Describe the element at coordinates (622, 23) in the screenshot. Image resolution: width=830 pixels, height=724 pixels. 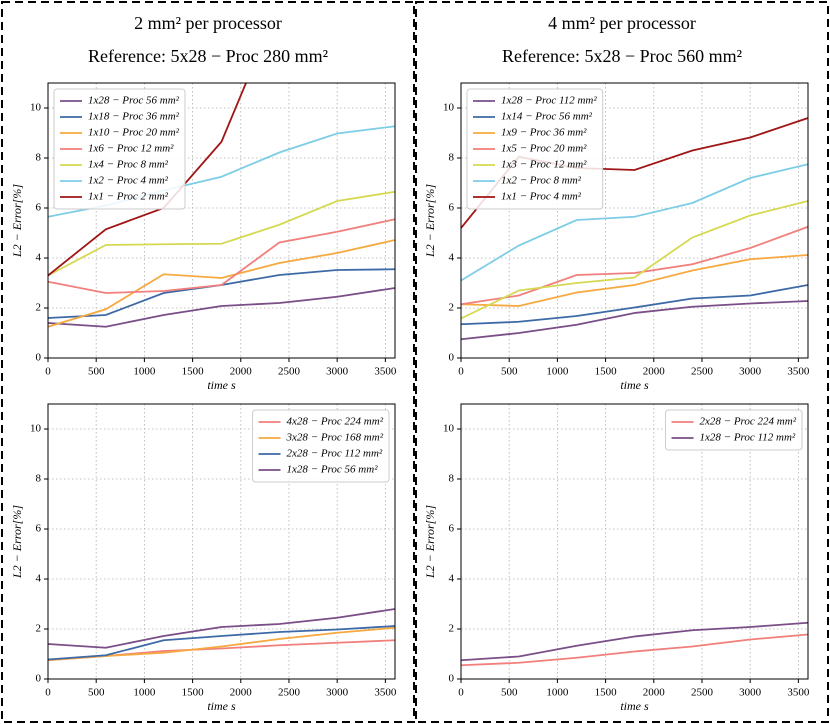
I see `column-title: 4 mm² per processor` at that location.